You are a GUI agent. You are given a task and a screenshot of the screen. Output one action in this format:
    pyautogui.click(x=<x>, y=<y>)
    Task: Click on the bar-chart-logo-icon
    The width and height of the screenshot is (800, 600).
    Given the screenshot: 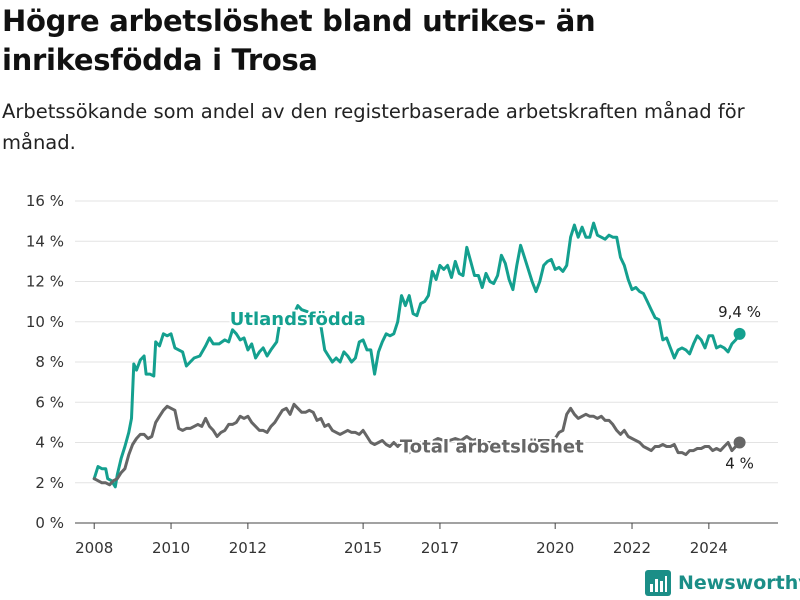 What is the action you would take?
    pyautogui.click(x=658, y=583)
    